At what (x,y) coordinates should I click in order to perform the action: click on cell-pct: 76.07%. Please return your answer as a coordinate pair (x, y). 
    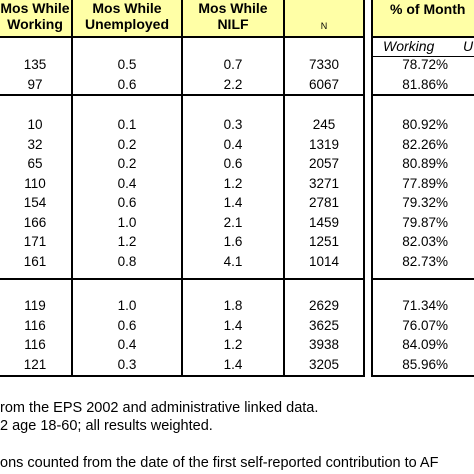
    Looking at the image, I should click on (425, 325).